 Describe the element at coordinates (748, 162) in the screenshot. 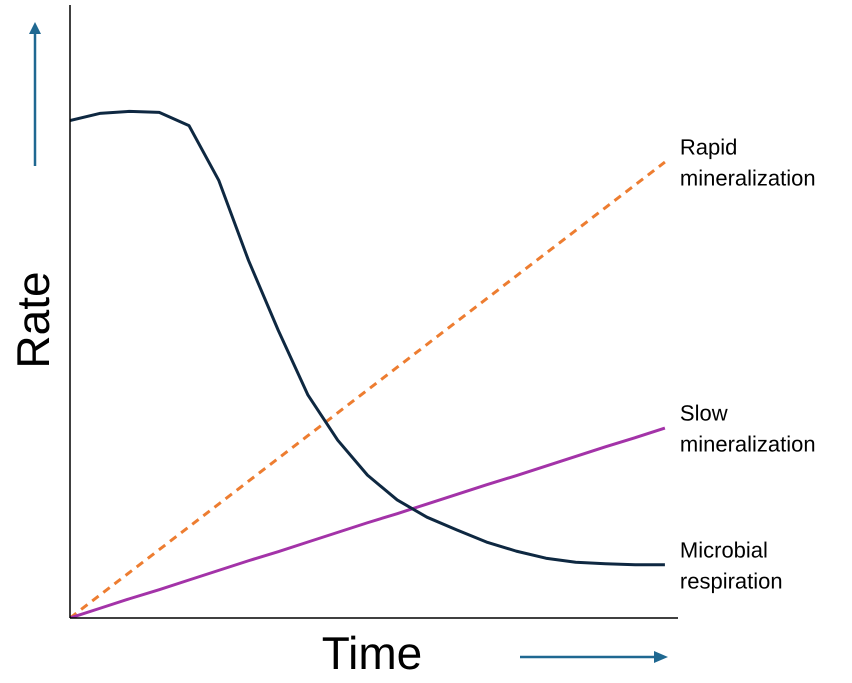

I see `series-label: Rapid mineralization` at that location.